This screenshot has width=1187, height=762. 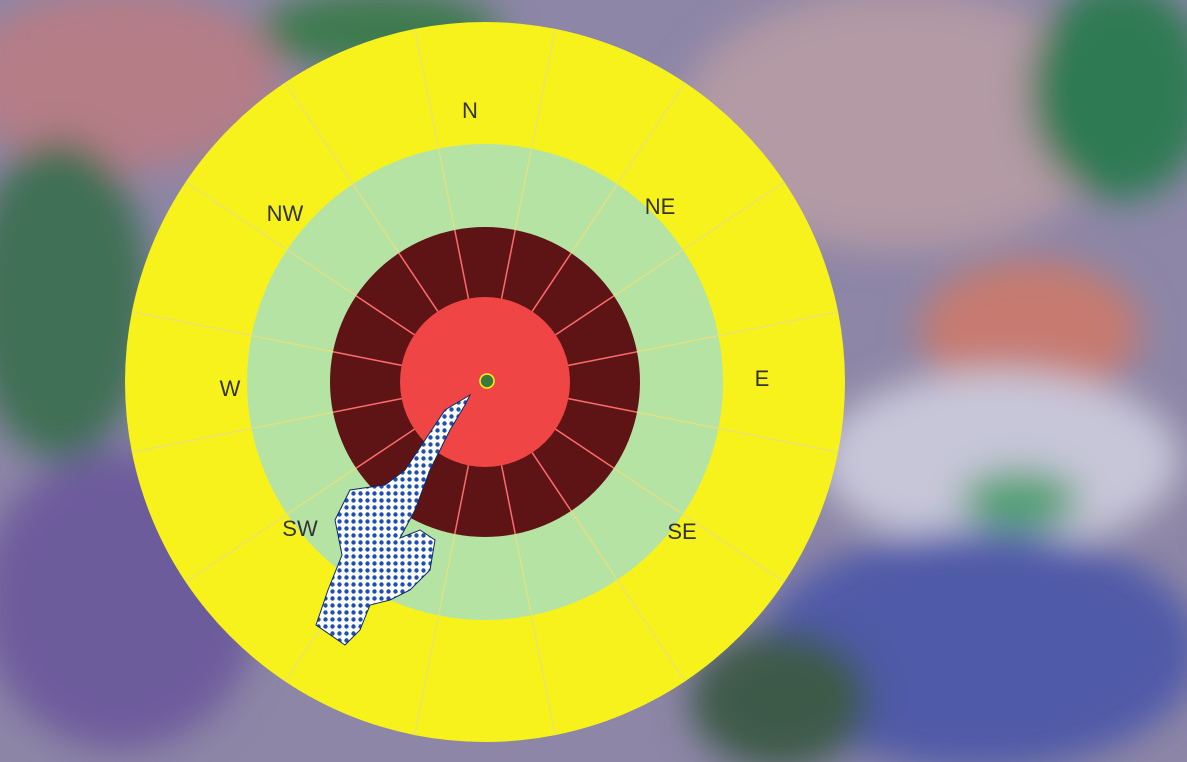 I want to click on compass-label: SE, so click(x=681, y=531).